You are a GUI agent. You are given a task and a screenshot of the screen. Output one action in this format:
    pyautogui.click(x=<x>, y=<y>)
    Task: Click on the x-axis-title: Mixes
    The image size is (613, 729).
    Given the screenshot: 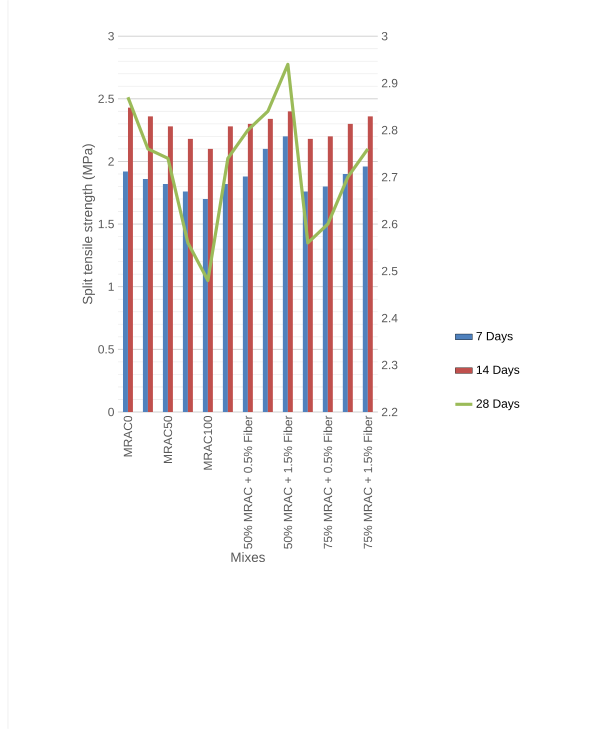 What is the action you would take?
    pyautogui.click(x=249, y=557)
    